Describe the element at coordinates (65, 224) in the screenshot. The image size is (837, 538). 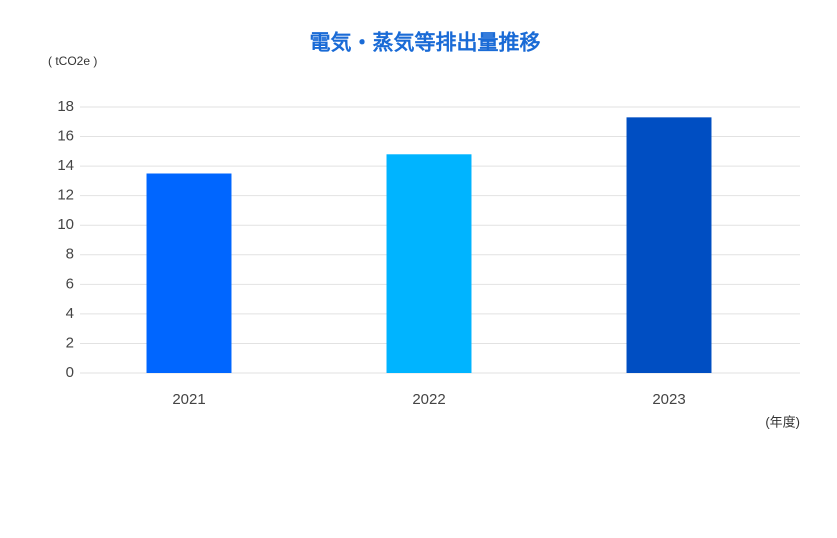
I see `y-tick-label: 10` at that location.